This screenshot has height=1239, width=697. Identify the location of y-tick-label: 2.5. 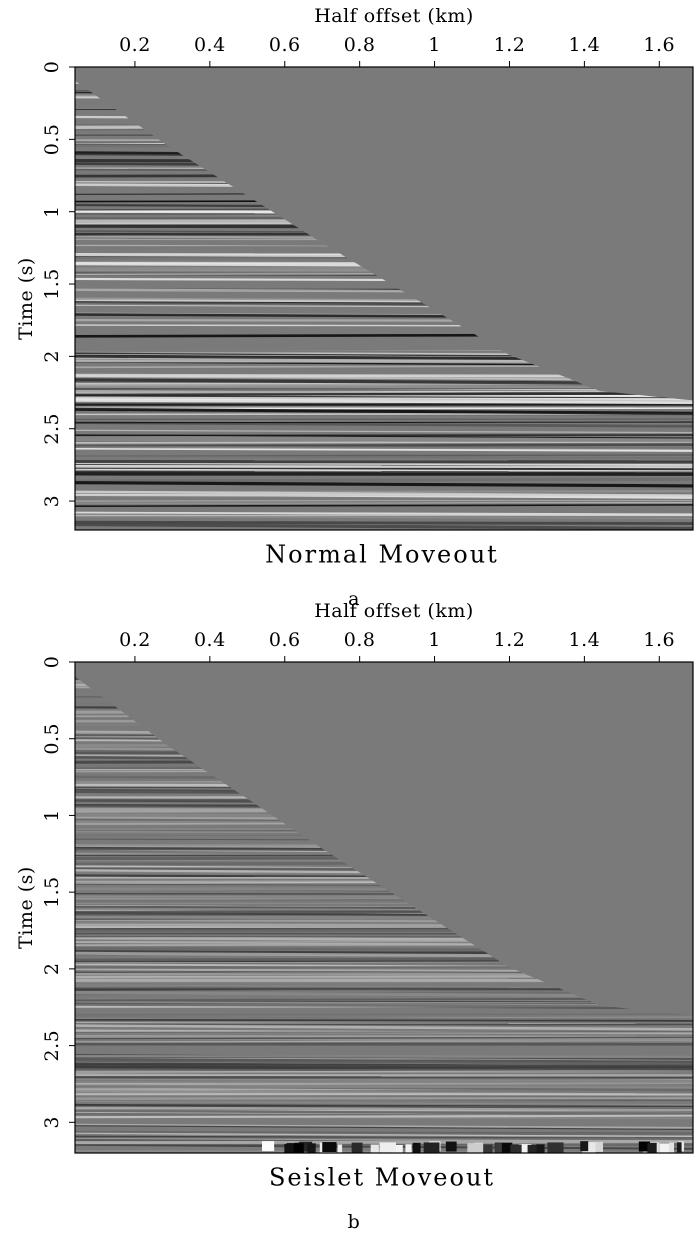
(52, 429).